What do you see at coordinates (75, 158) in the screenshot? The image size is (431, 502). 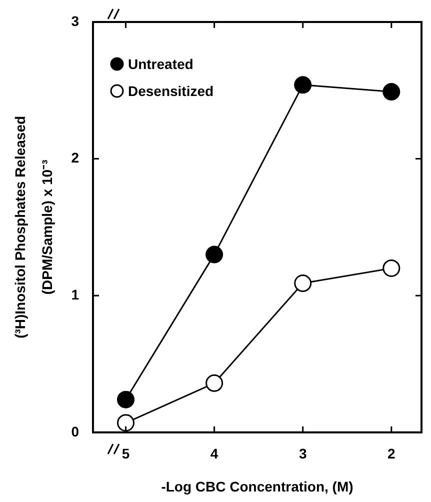 I see `y-tick-label: 2` at bounding box center [75, 158].